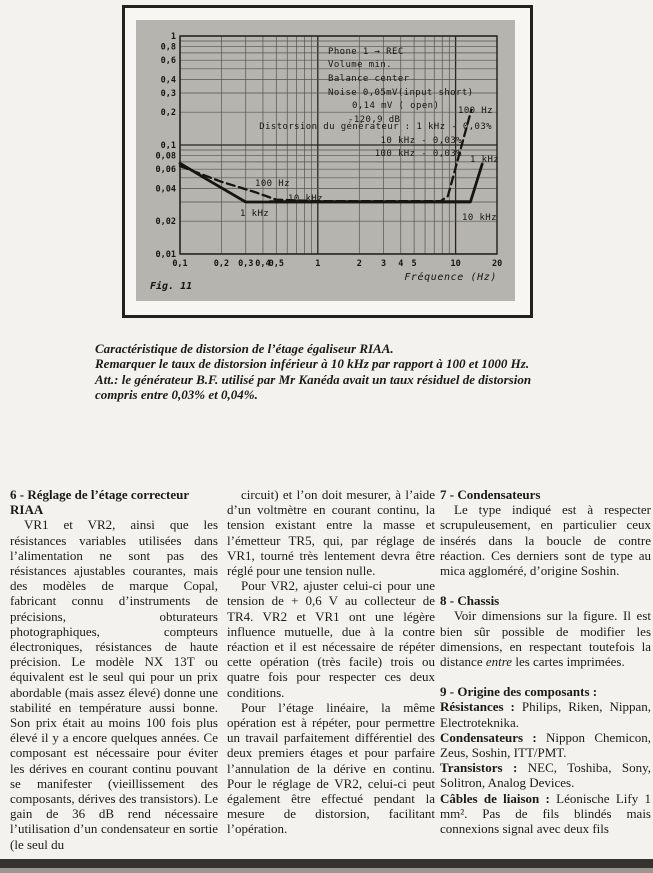 This screenshot has height=873, width=653. Describe the element at coordinates (499, 662) in the screenshot. I see `emphasized-word: entre` at that location.